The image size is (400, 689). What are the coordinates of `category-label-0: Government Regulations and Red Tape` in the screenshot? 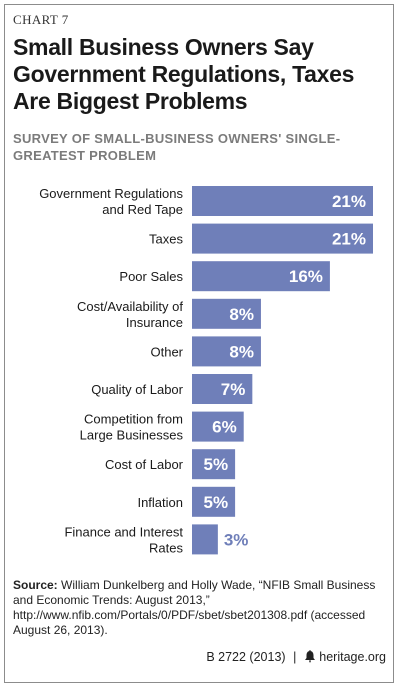 It's located at (111, 201).